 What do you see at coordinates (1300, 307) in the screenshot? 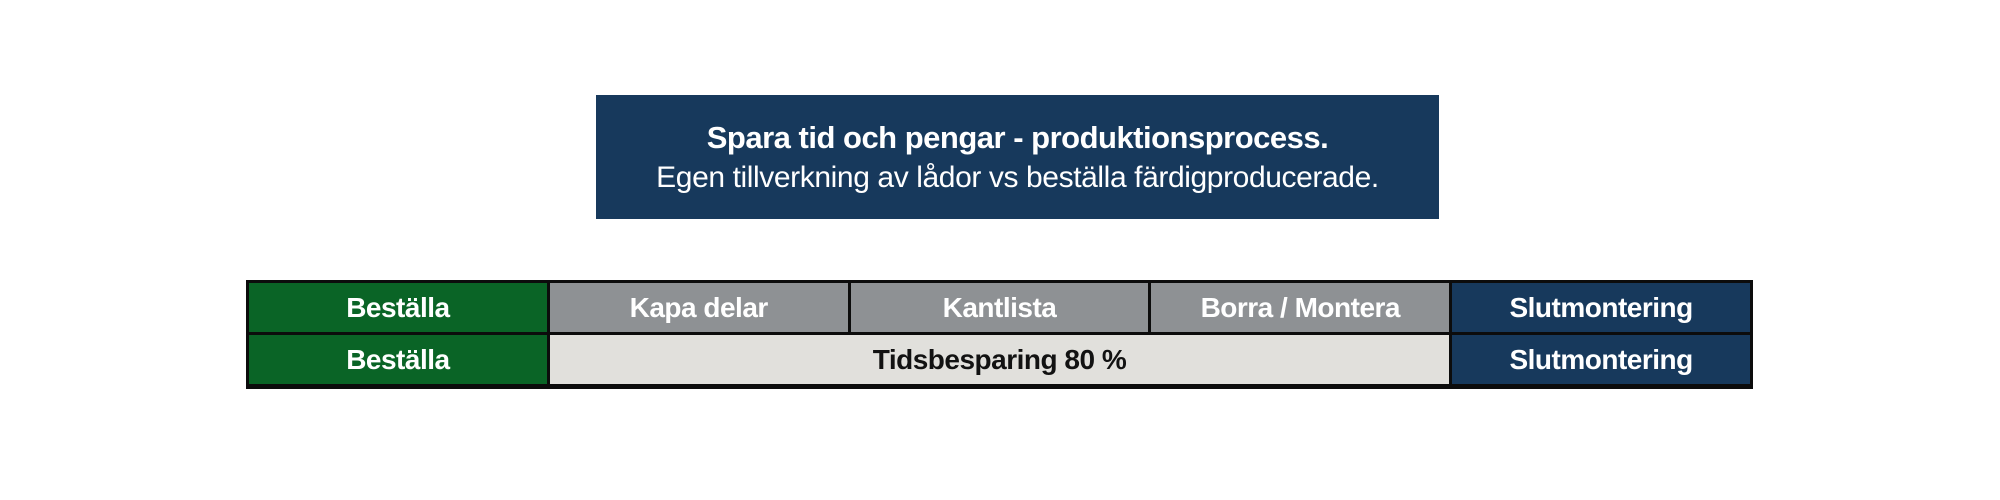
I see `row1-cell-borra-montera: Borra / Montera` at bounding box center [1300, 307].